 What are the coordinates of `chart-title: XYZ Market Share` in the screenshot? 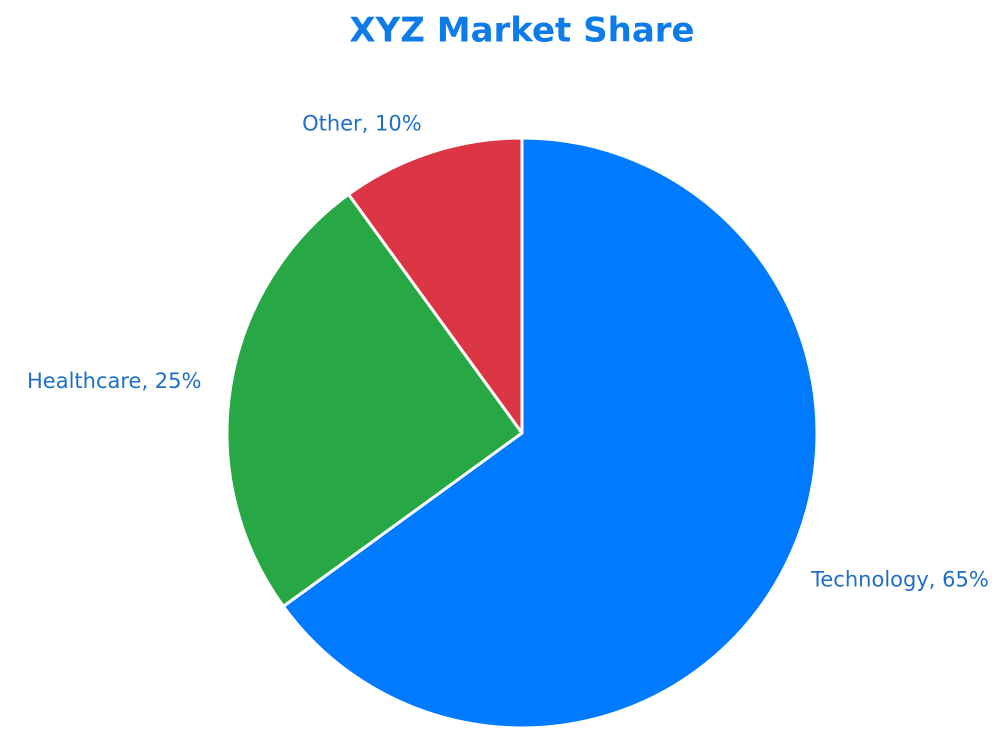 It's located at (521, 31).